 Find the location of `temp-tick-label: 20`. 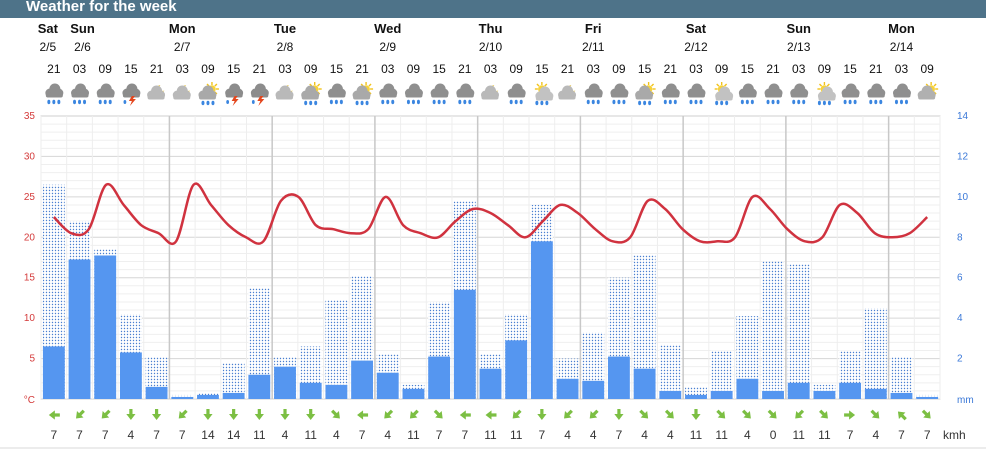

temp-tick-label: 20 is located at coordinates (30, 237).